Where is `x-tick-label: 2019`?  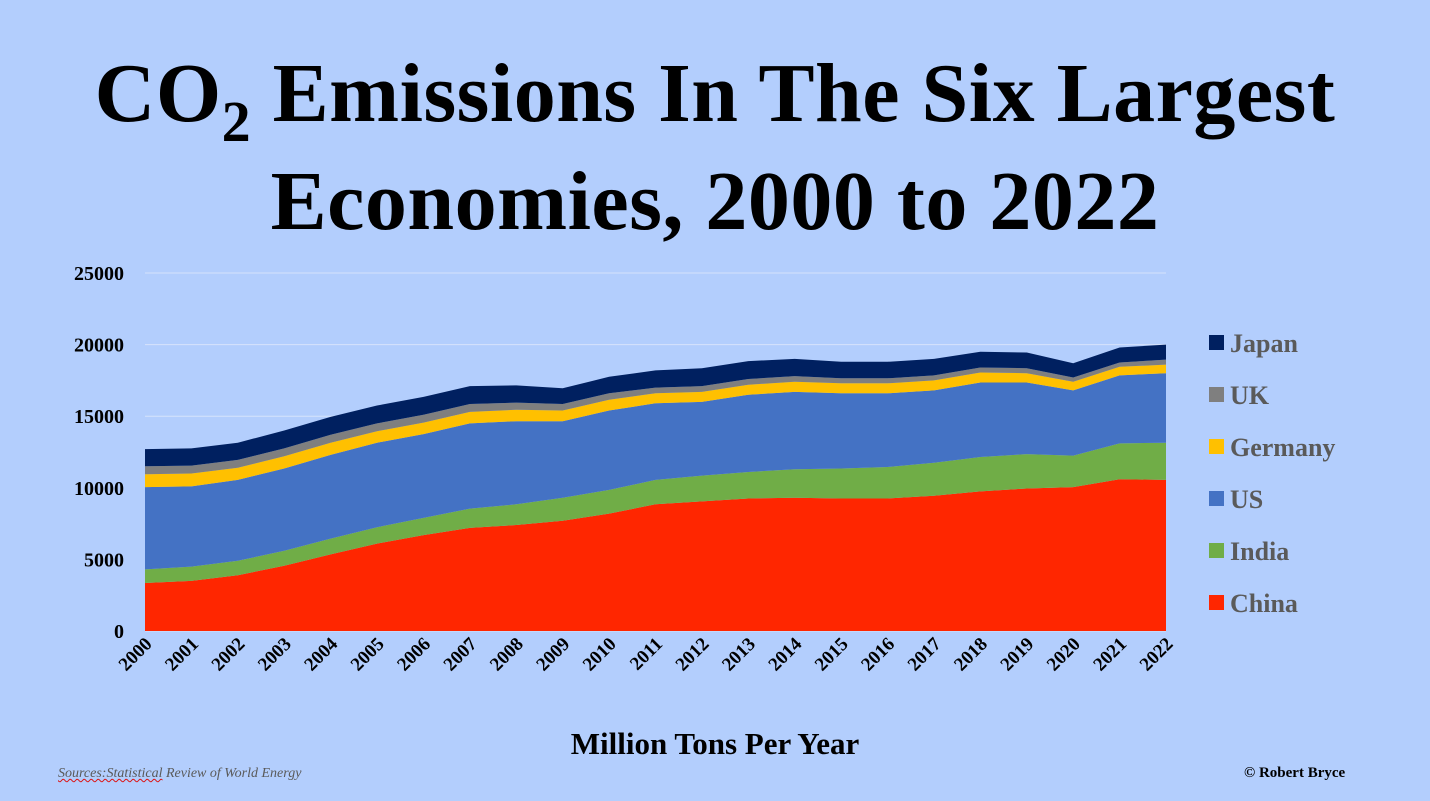
x-tick-label: 2019 is located at coordinates (1018, 655).